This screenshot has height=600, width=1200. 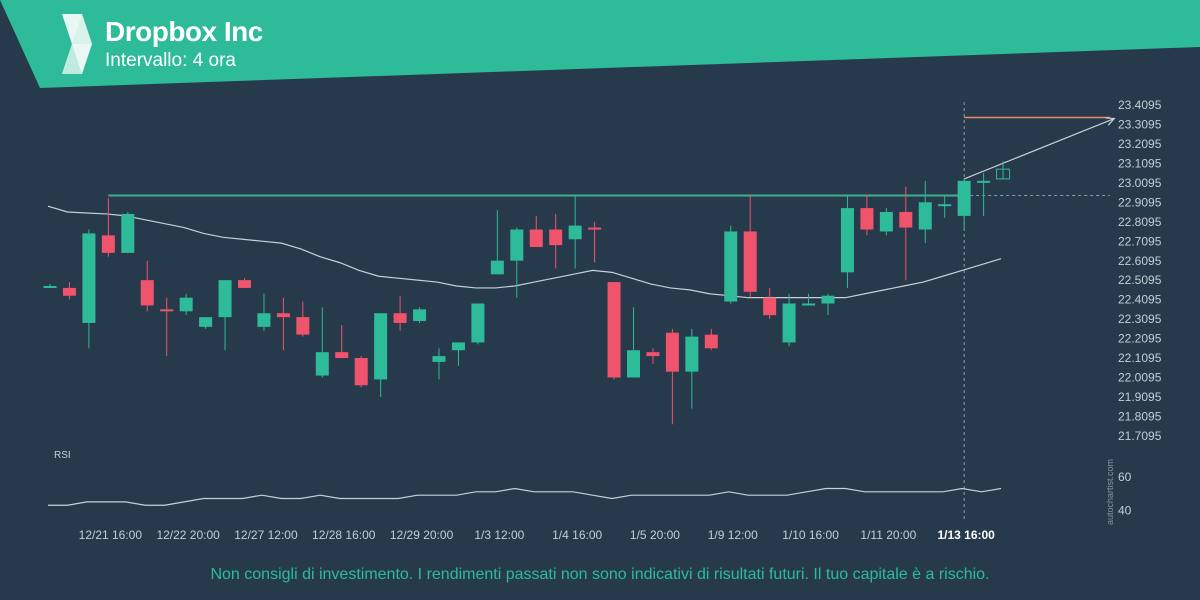 What do you see at coordinates (1140, 163) in the screenshot?
I see `y-tick-label: 23.1095` at bounding box center [1140, 163].